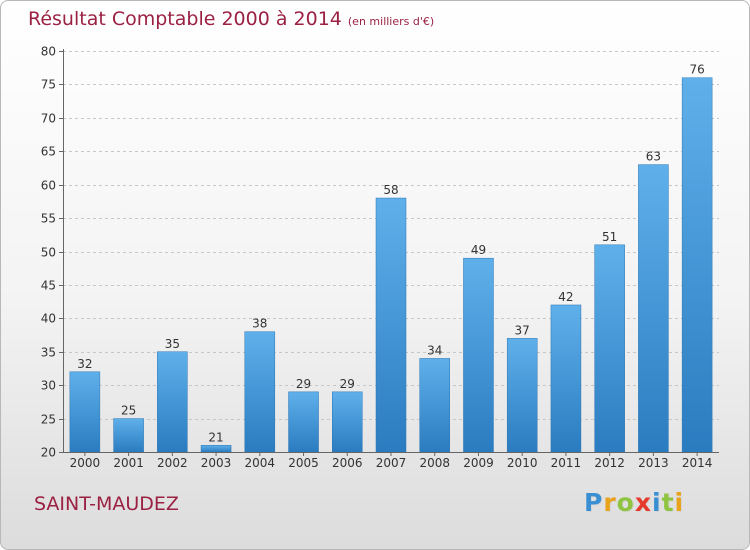  I want to click on y-tick-label: 40, so click(48, 319).